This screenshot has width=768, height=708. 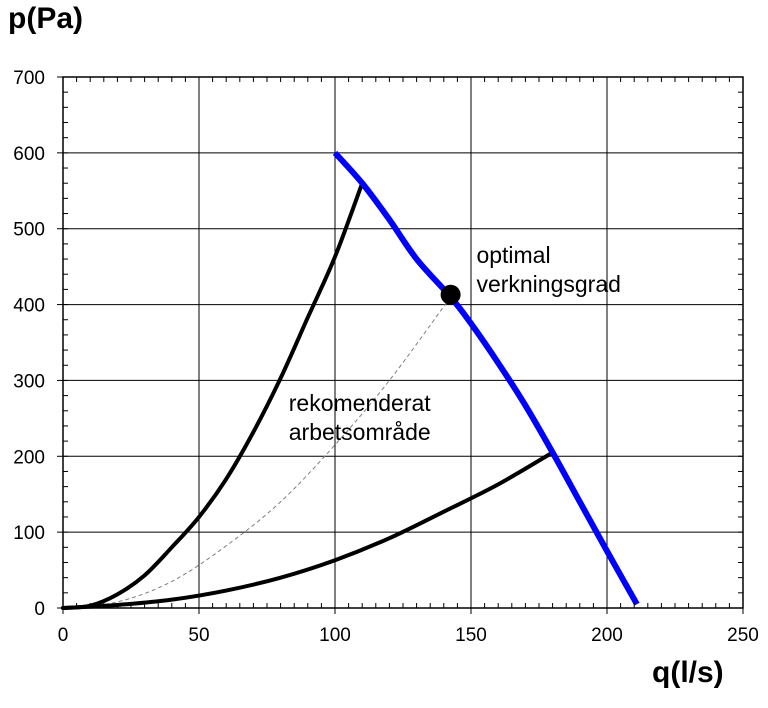 What do you see at coordinates (688, 672) in the screenshot?
I see `x-axis-title: q(l/s)` at bounding box center [688, 672].